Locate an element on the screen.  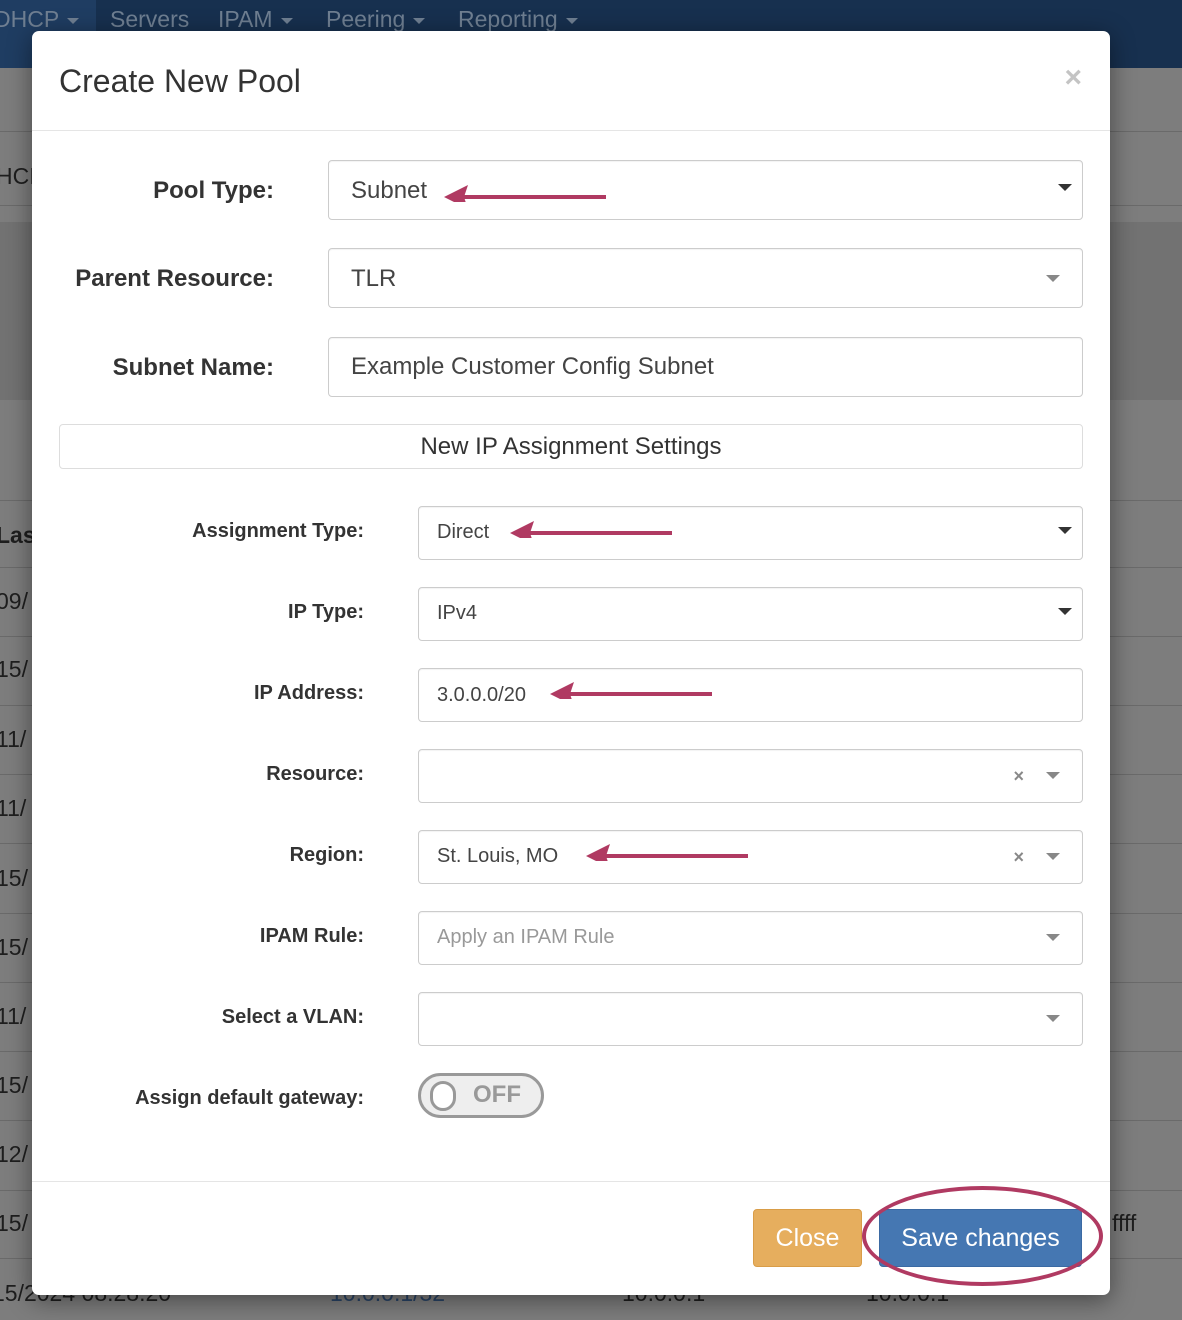
vlan-select is located at coordinates (750, 1019).